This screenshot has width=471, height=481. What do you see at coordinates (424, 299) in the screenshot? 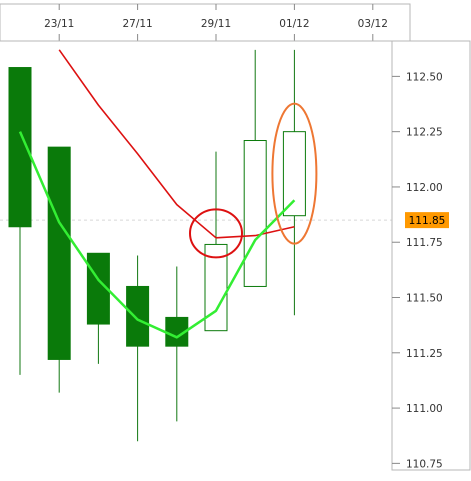
I see `y-tick-label: 111.50` at bounding box center [424, 299].